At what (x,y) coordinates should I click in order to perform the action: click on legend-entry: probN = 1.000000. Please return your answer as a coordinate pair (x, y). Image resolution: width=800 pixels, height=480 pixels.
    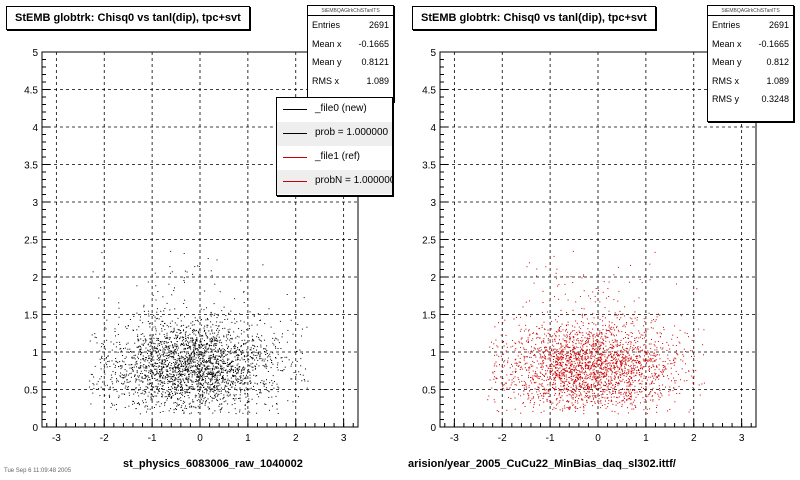
    Looking at the image, I should click on (334, 182).